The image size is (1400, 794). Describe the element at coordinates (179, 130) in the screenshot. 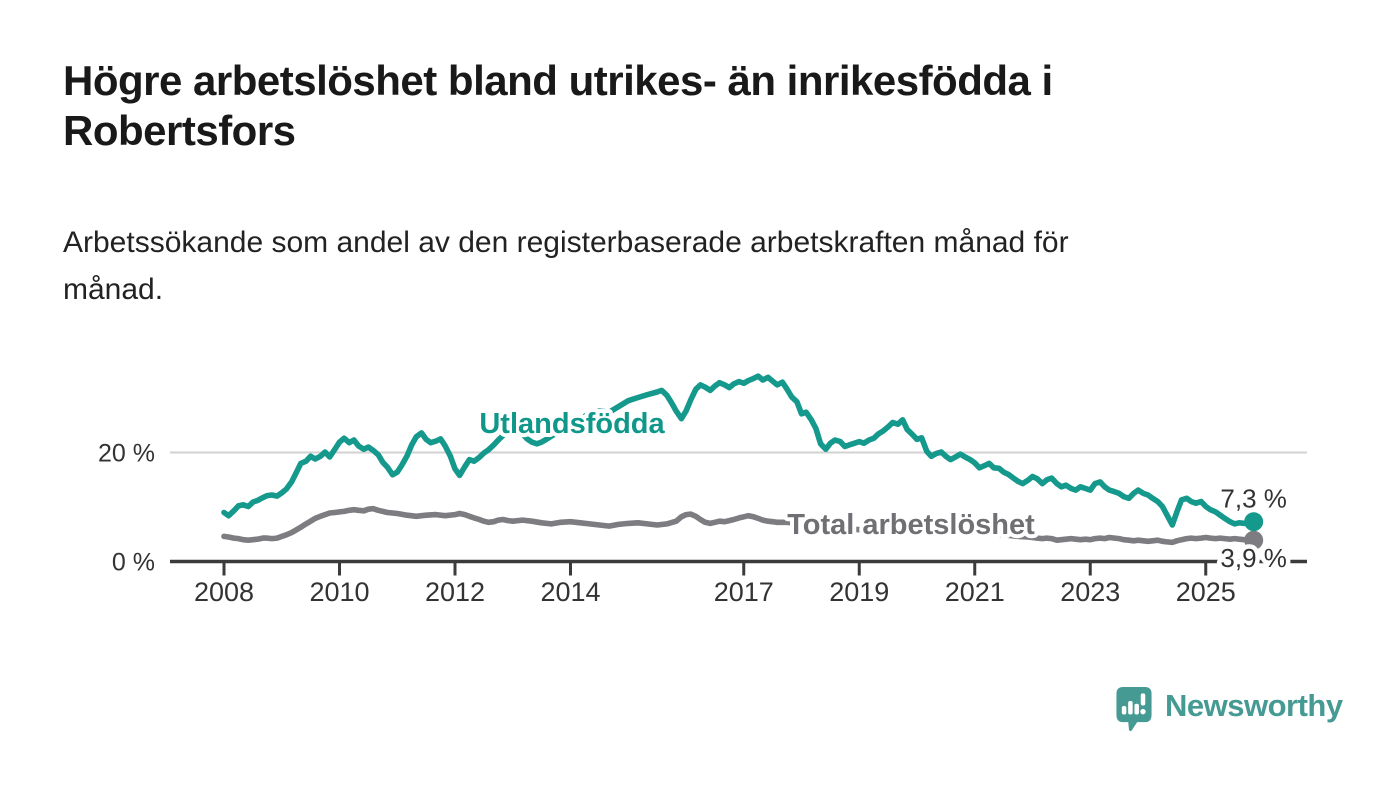

I see `page-title-line-2: Robertsfors` at that location.